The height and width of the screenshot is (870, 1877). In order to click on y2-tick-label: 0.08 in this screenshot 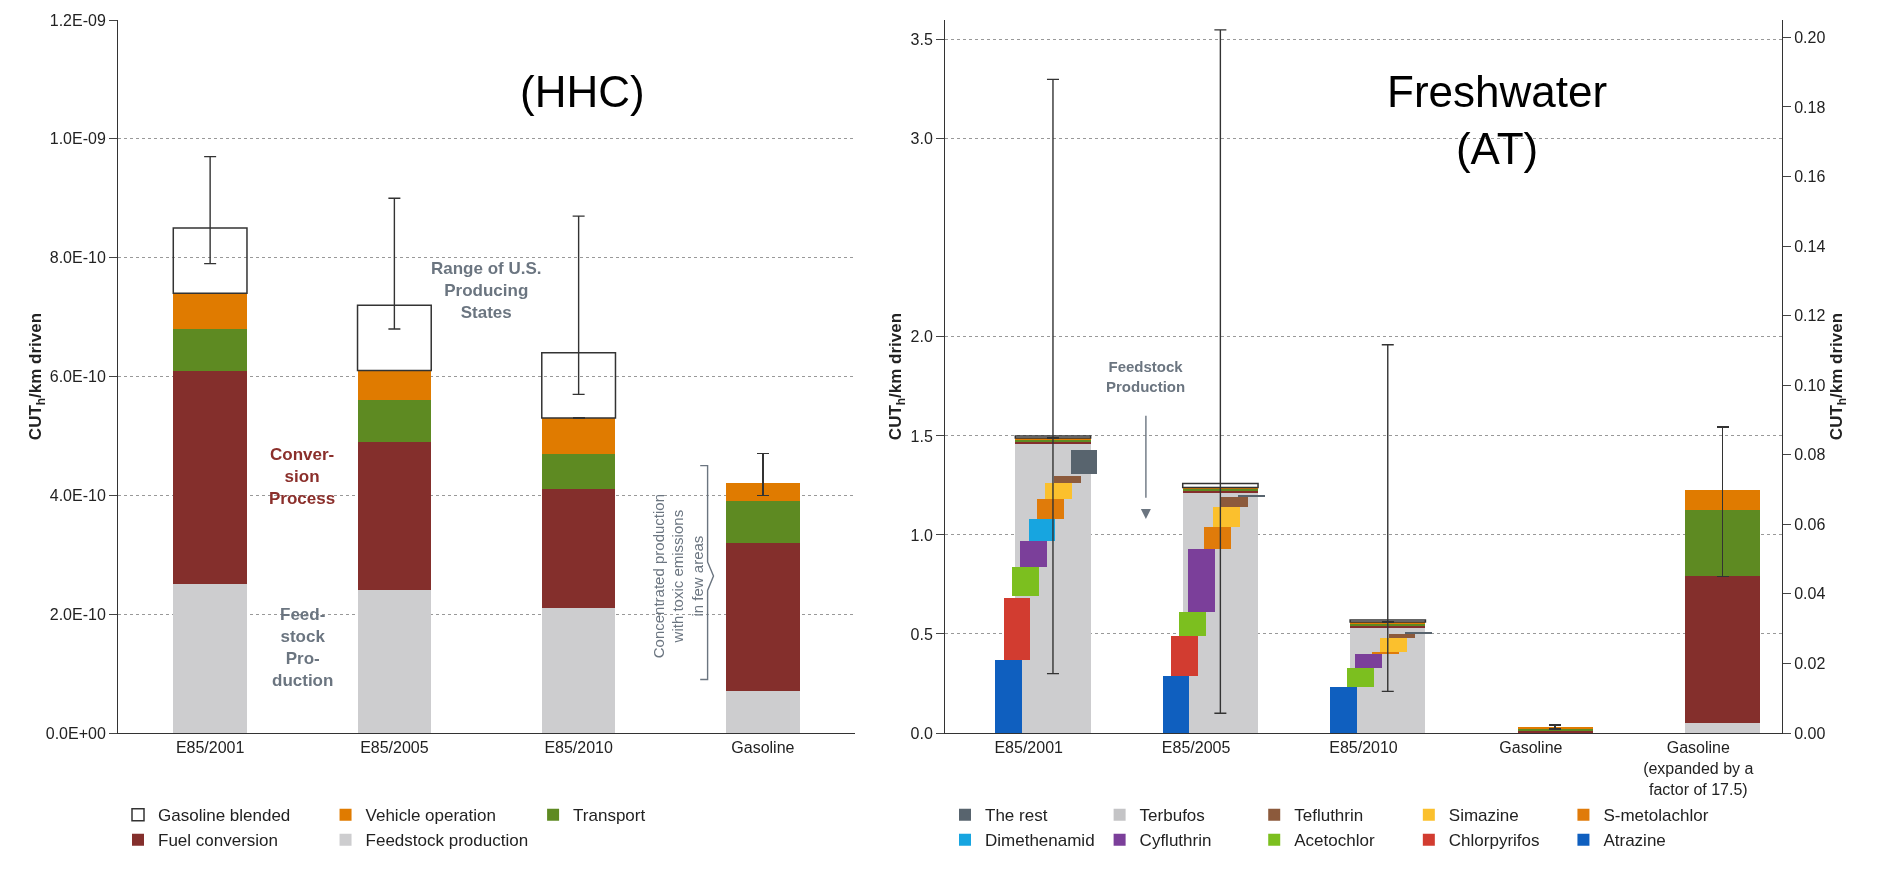, I will do `click(1810, 455)`.